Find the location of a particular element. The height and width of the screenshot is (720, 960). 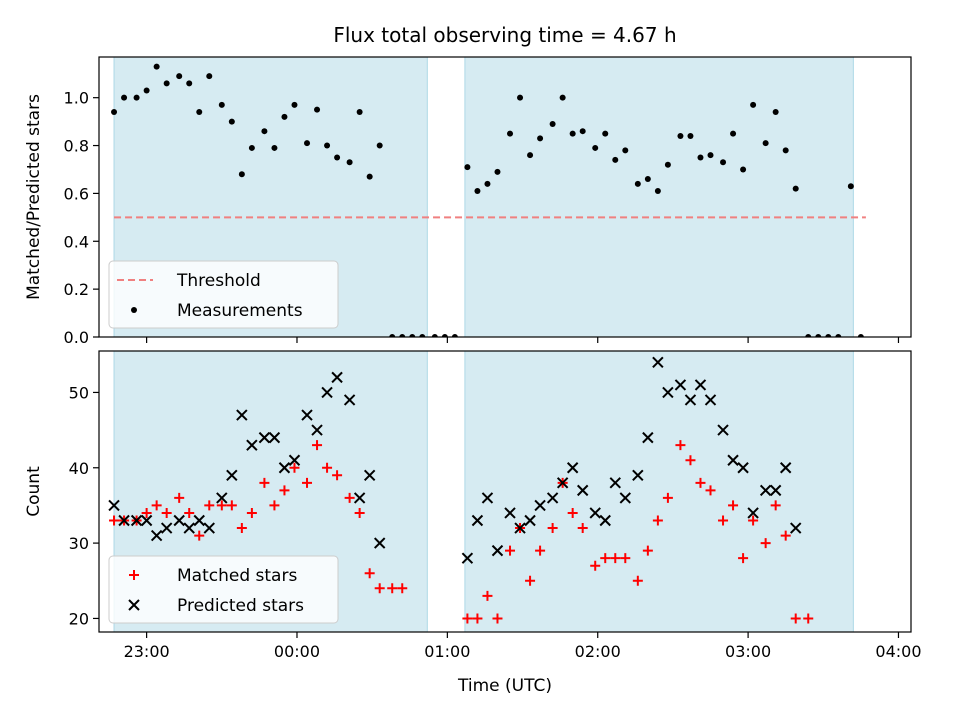

y-axis-label: Matched/Predicted stars is located at coordinates (34, 197).